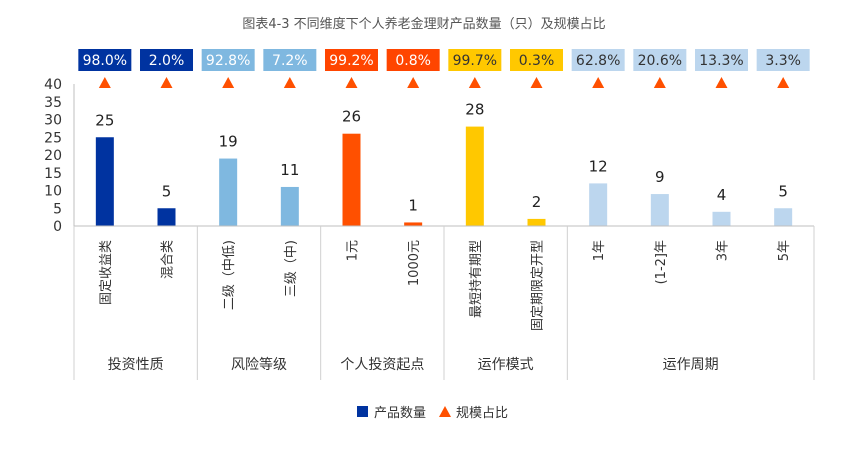 This screenshot has height=452, width=848. Describe the element at coordinates (57, 209) in the screenshot. I see `y-tick-label: 5` at that location.